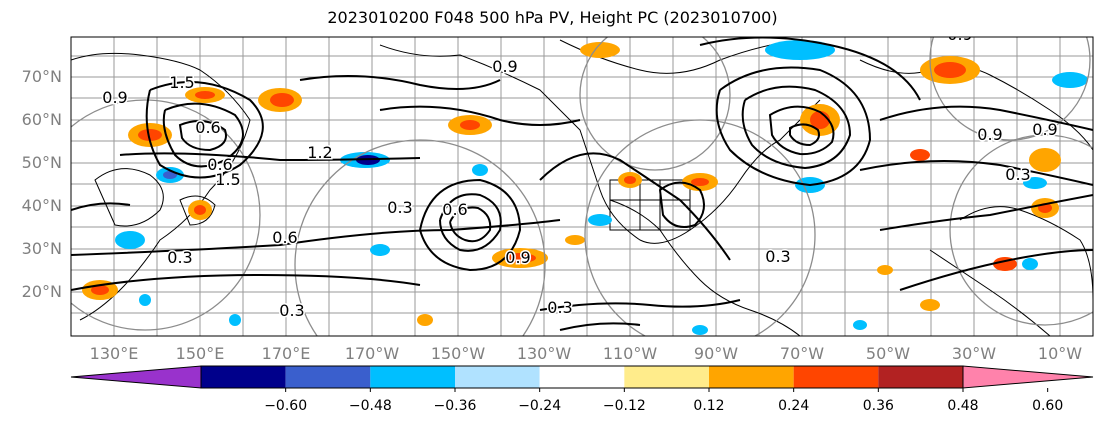 This screenshot has width=1105, height=429. I want to click on colorbar-tick-label: 0.24, so click(794, 406).